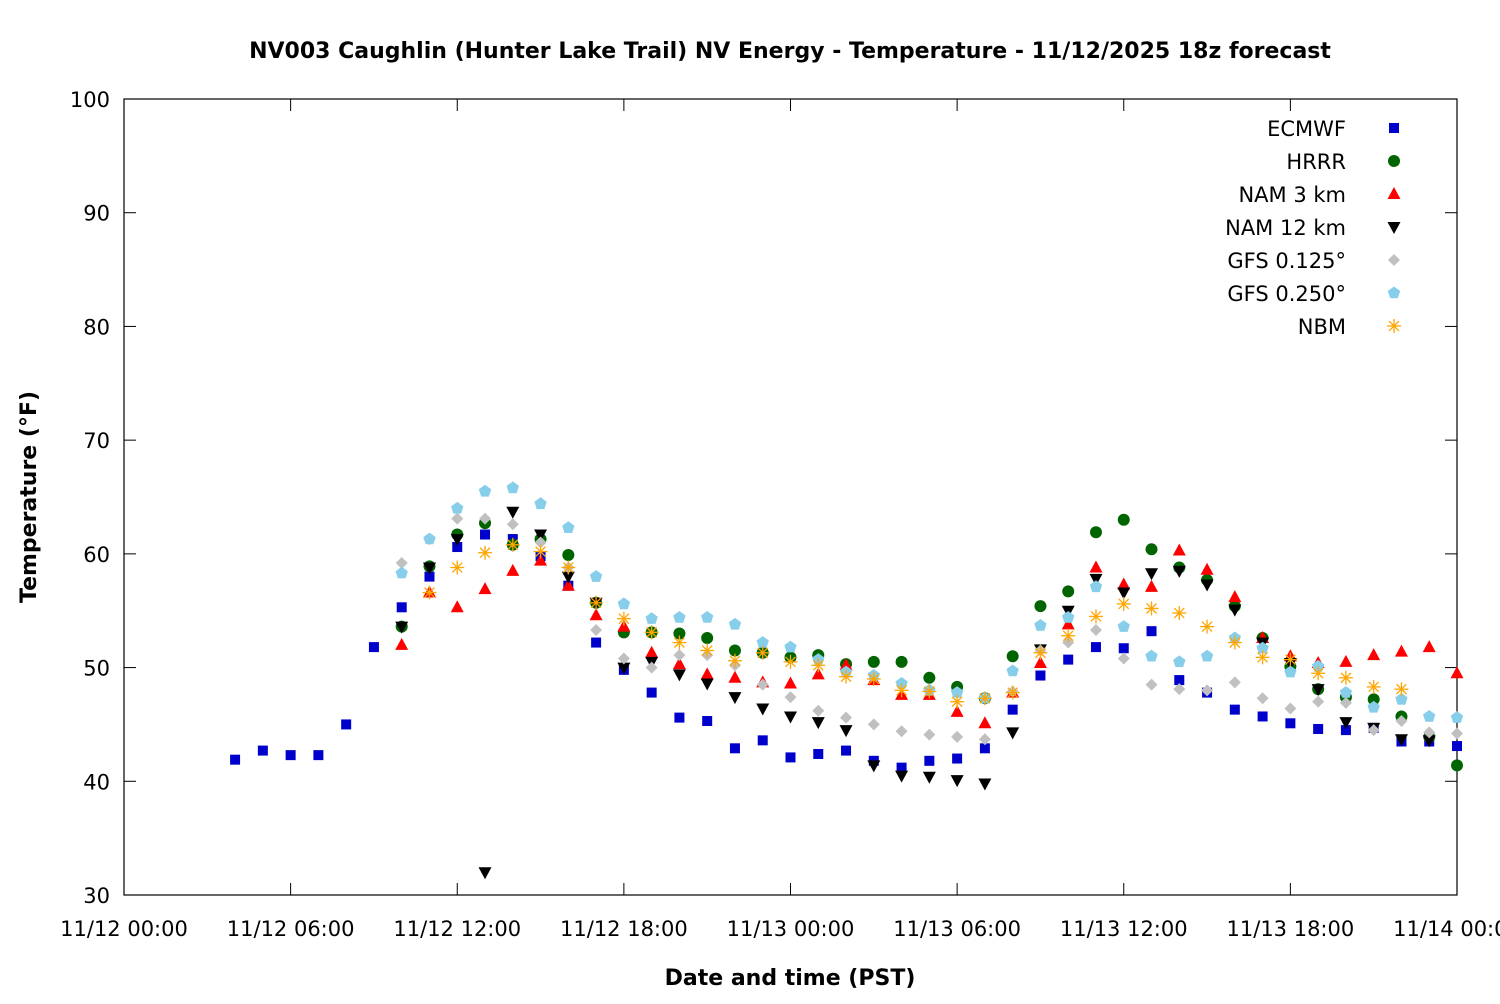 The width and height of the screenshot is (1500, 1004). What do you see at coordinates (96, 896) in the screenshot?
I see `y-tick-label: 30` at bounding box center [96, 896].